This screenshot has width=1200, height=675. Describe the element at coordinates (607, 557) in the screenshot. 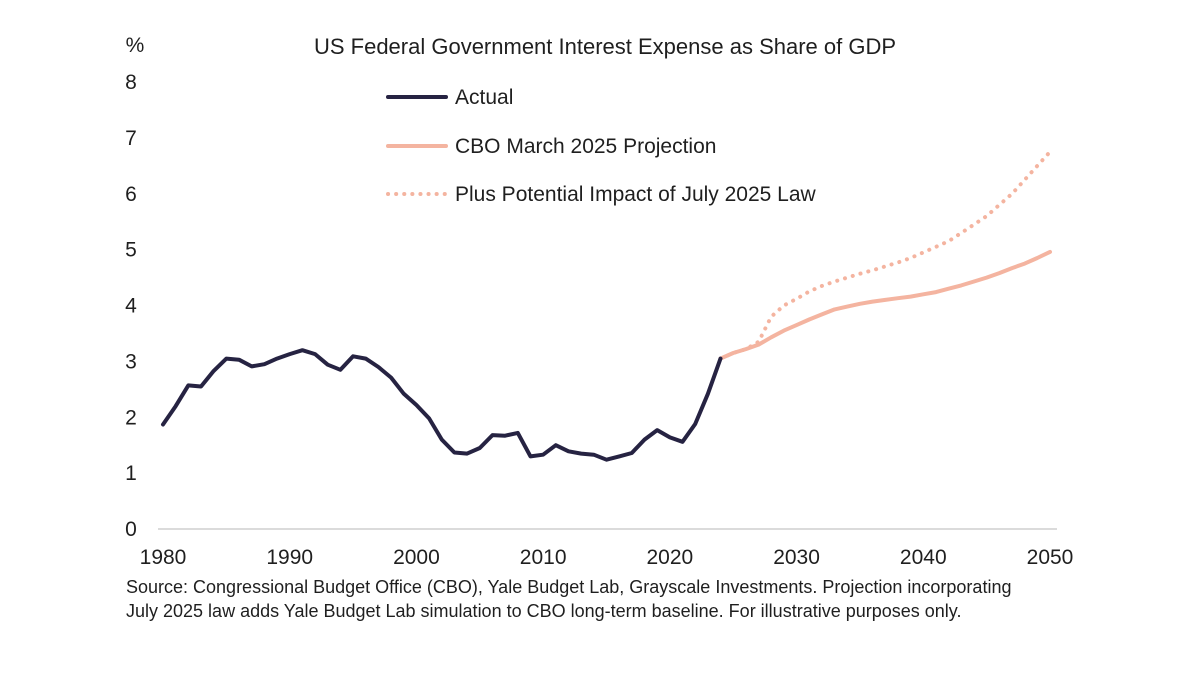

I see `x-tick-labels: 1980 1990 2000 2010 2020 2030 2040 2050` at that location.